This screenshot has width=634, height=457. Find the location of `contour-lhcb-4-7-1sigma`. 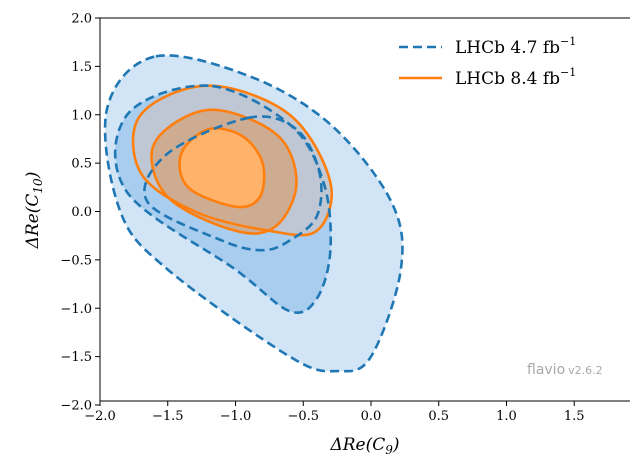

contour-lhcb-4-7-1sigma is located at coordinates (233, 183).